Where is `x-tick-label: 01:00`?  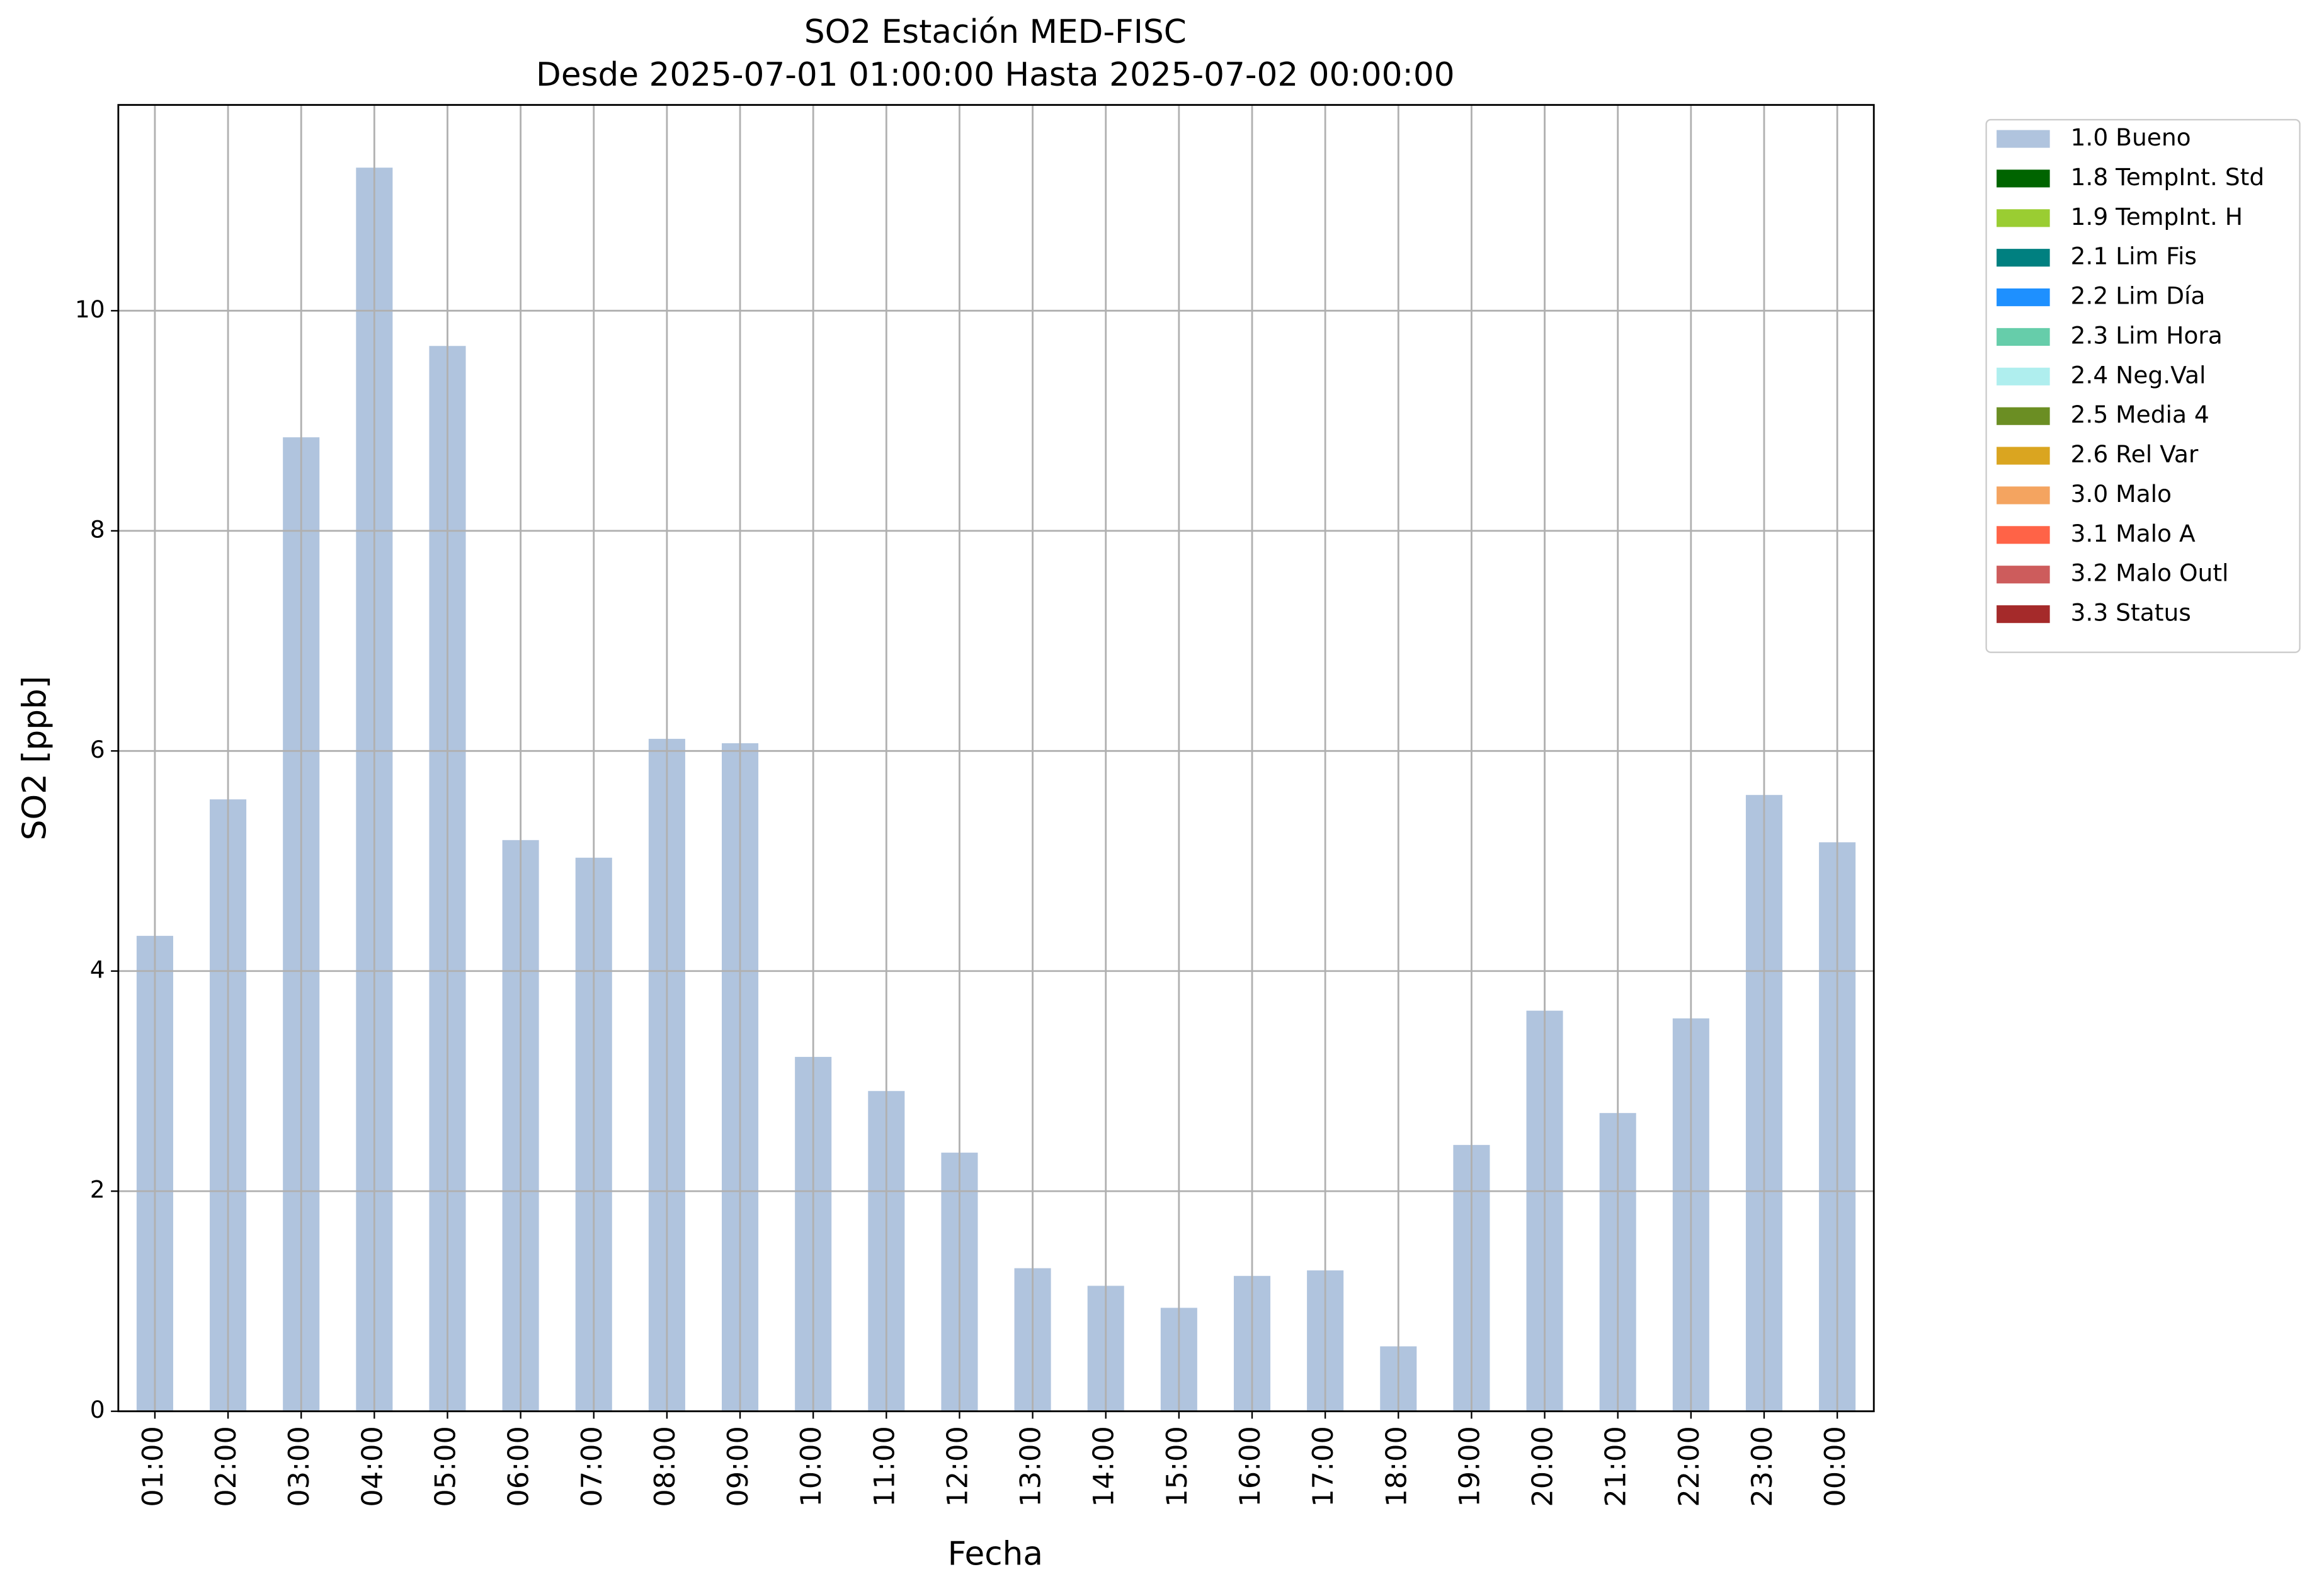
x-tick-label: 01:00 is located at coordinates (153, 1466).